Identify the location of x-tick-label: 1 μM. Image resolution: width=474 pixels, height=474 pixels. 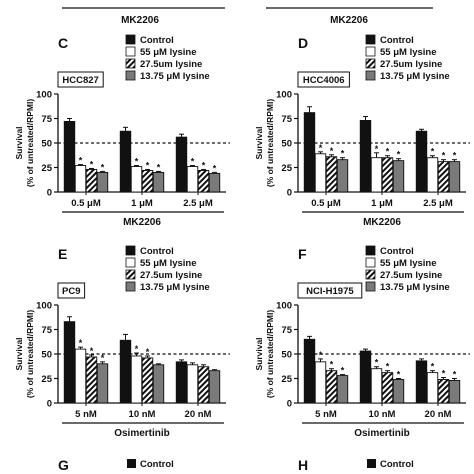
(382, 203).